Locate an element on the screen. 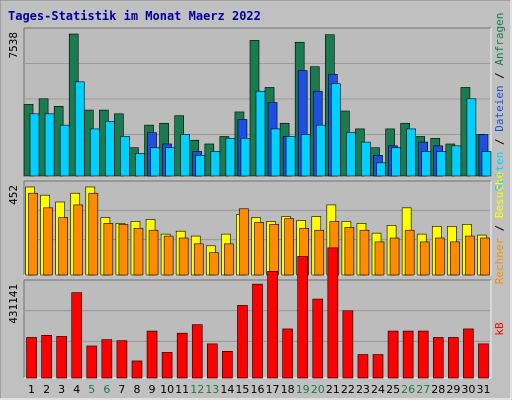 The width and height of the screenshot is (512, 400). x-tick-day-8: 8 is located at coordinates (136, 389).